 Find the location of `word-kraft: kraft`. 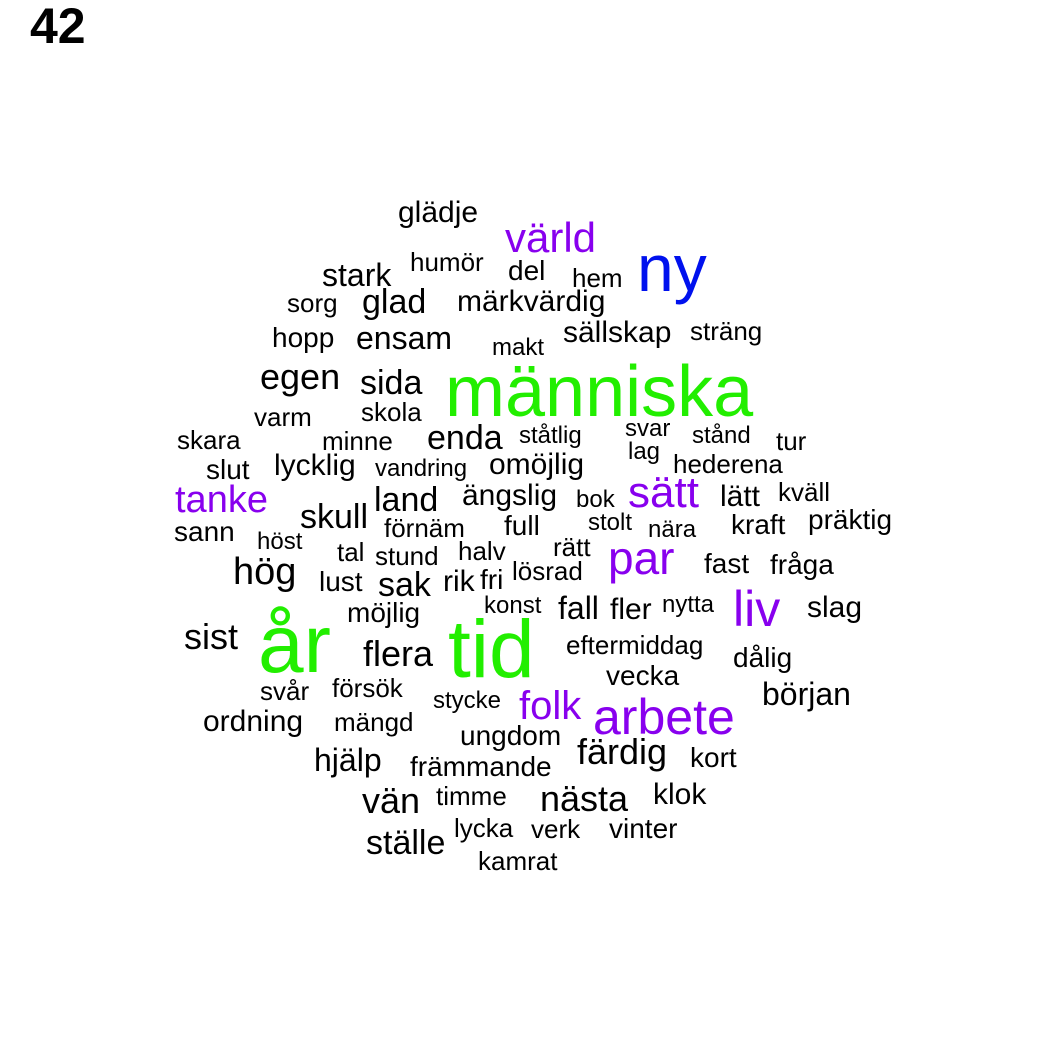

word-kraft: kraft is located at coordinates (758, 524).